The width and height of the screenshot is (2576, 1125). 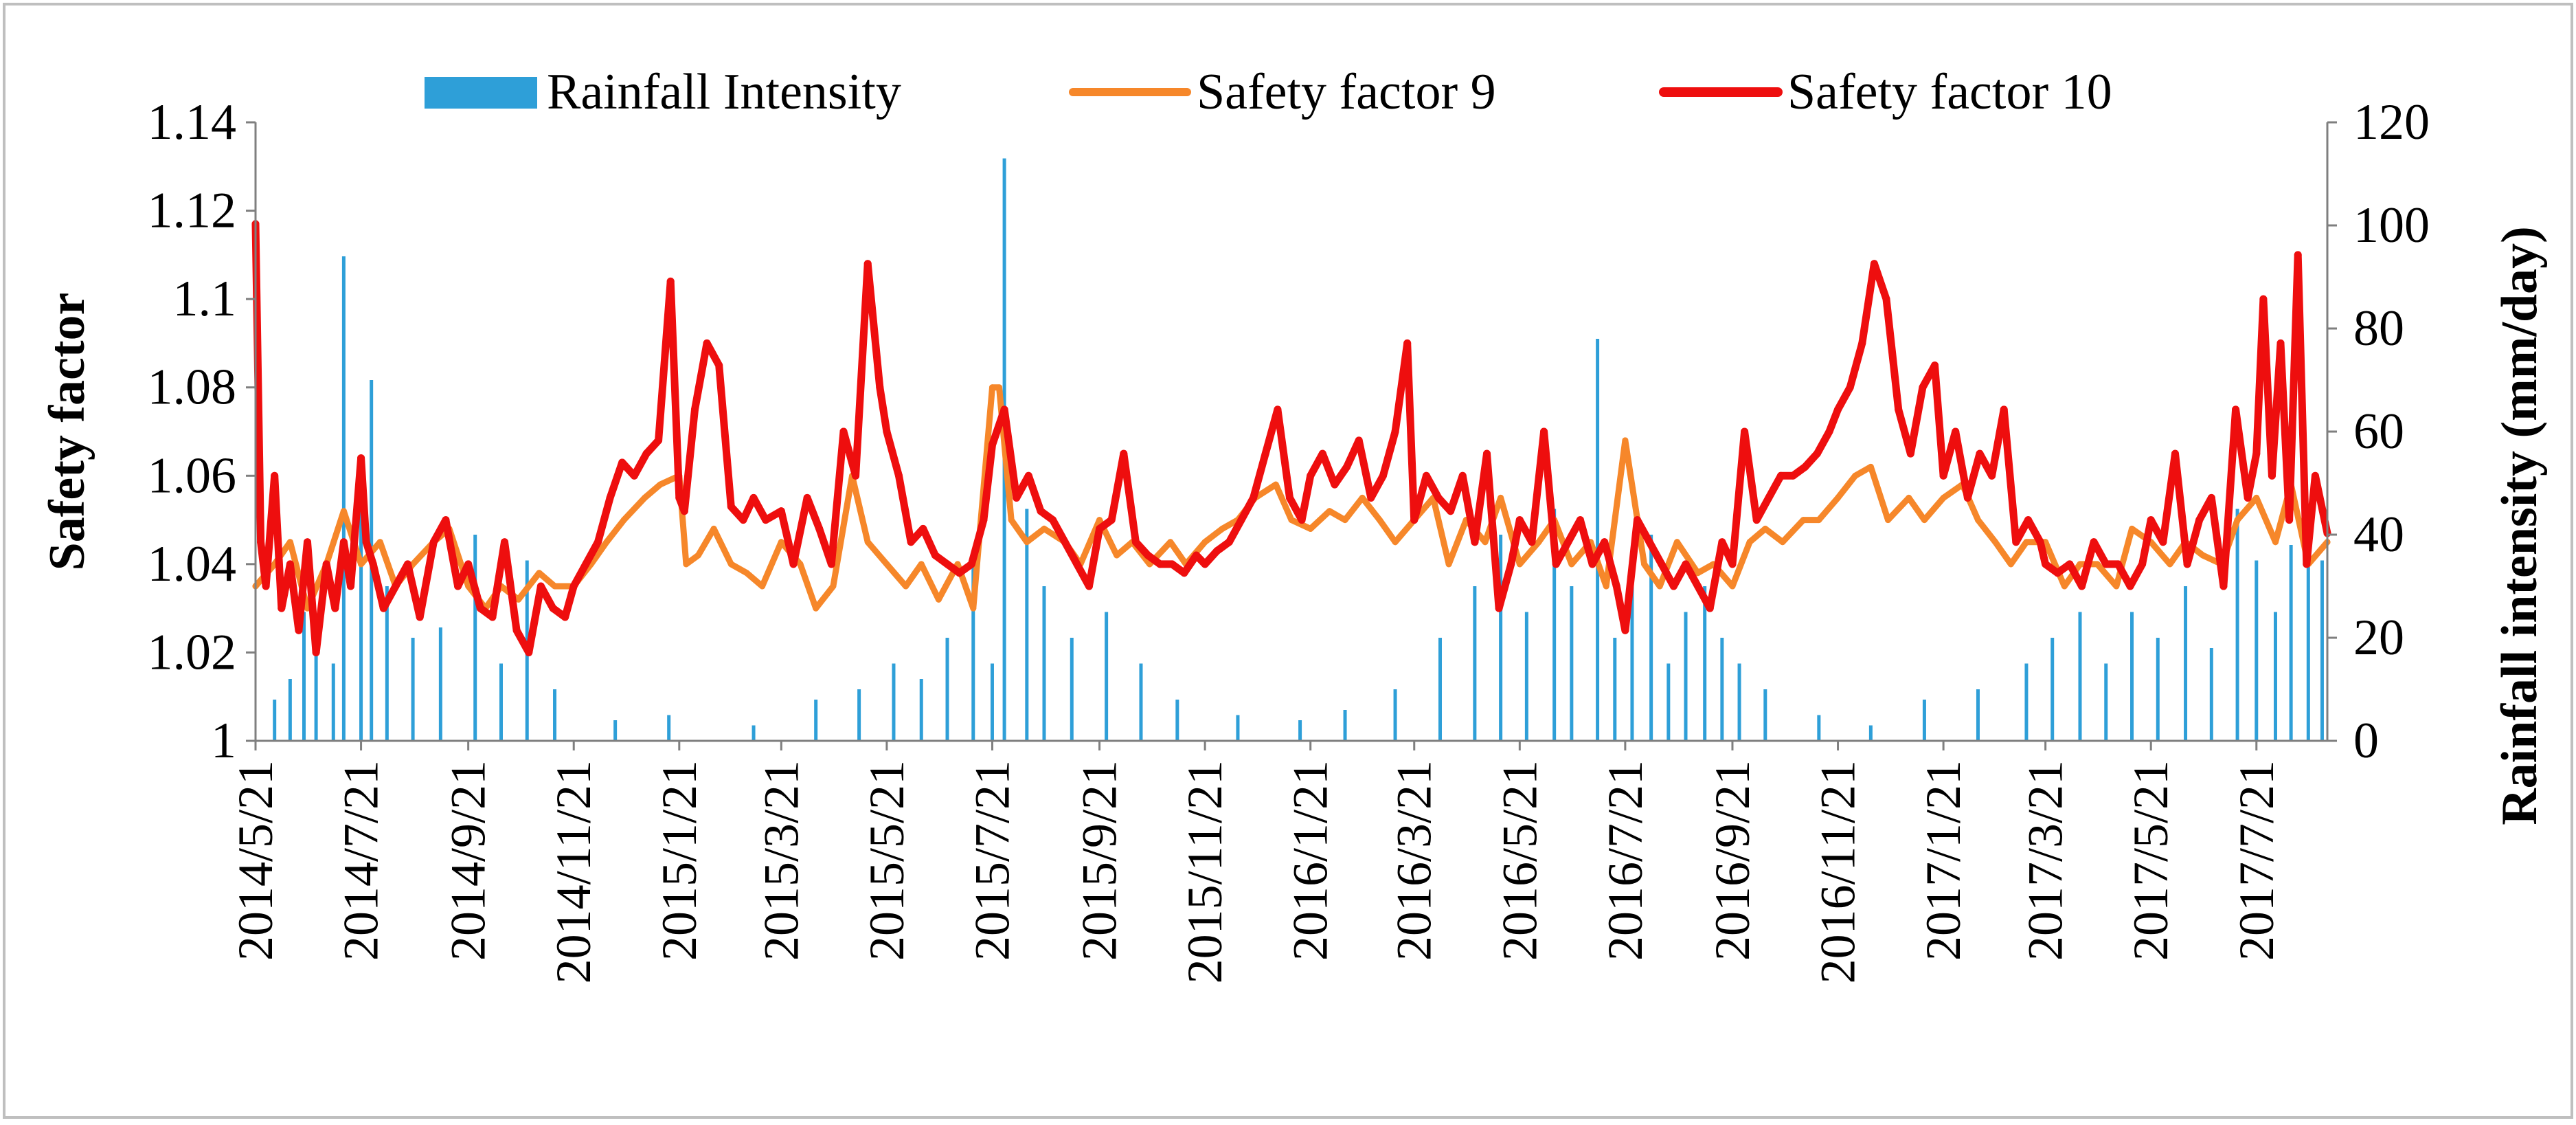 What do you see at coordinates (1943, 860) in the screenshot?
I see `x-tick-label: 2017/1/21` at bounding box center [1943, 860].